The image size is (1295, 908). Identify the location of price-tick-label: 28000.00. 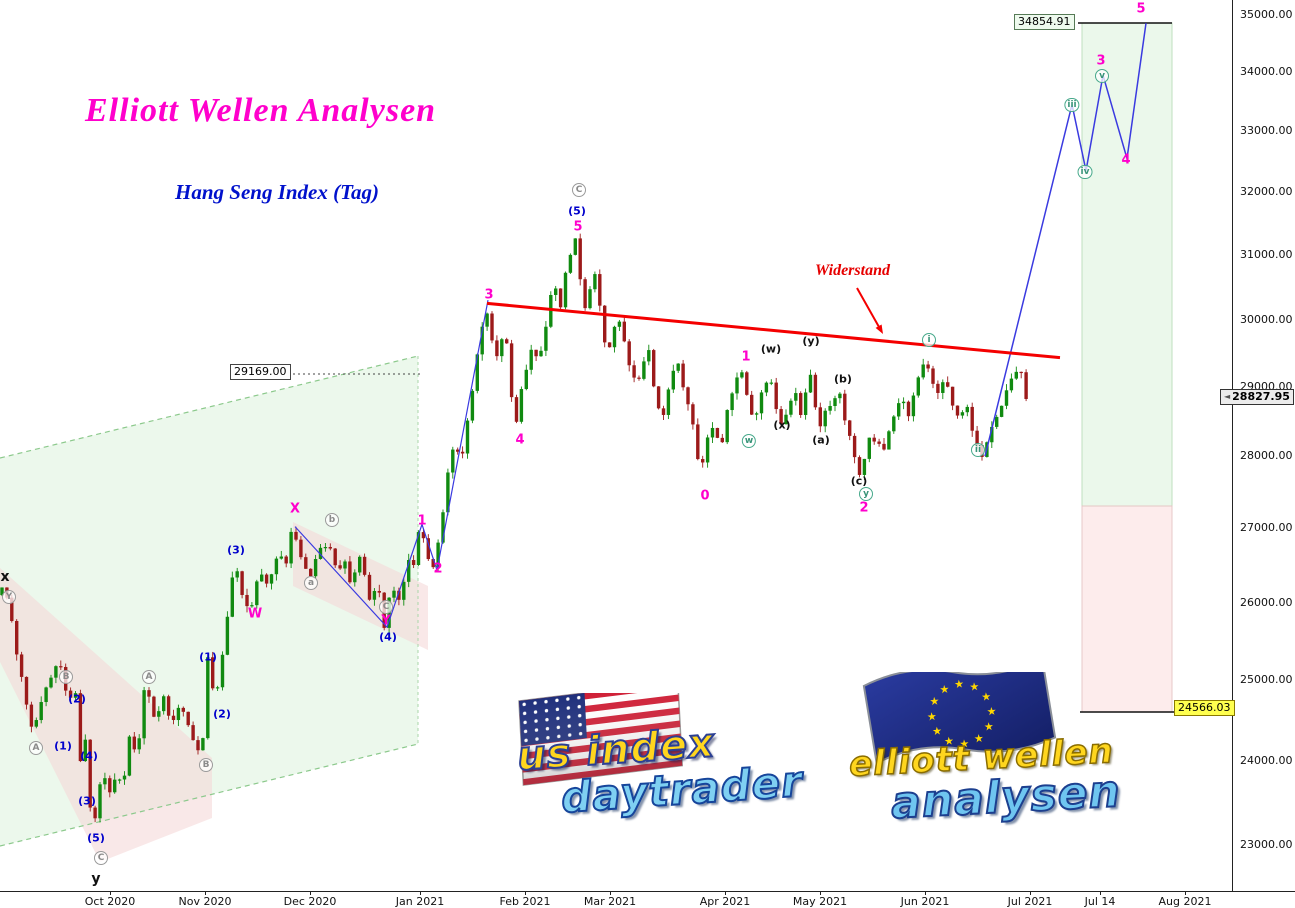
(1266, 456).